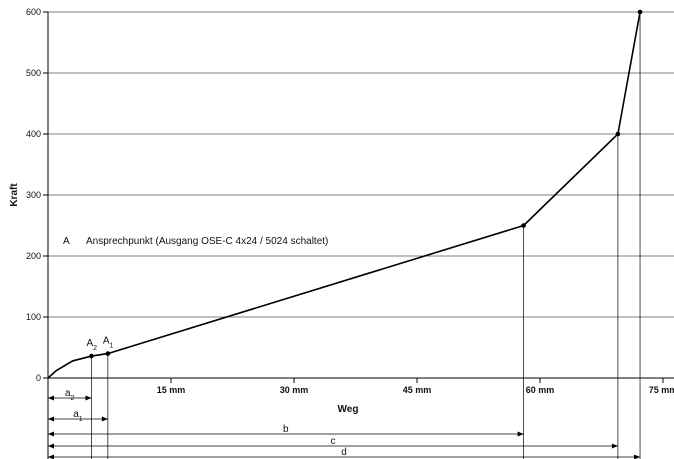 The image size is (674, 459). I want to click on x-tick-label: 45 mm, so click(417, 390).